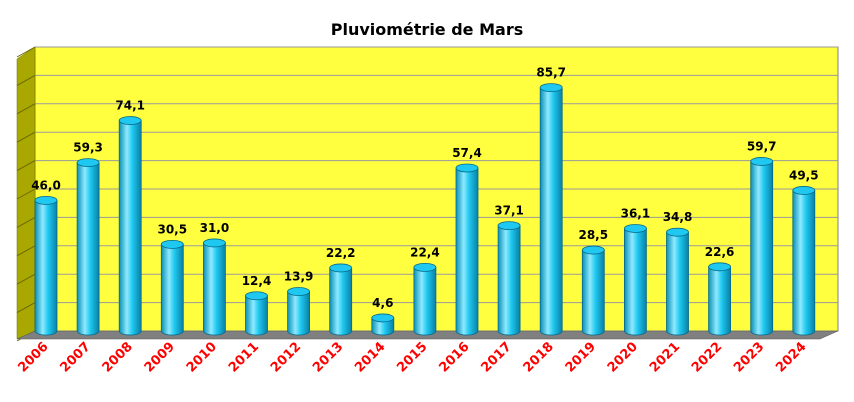 The width and height of the screenshot is (854, 402). Describe the element at coordinates (539, 357) in the screenshot. I see `x-tick-label: 2018` at that location.